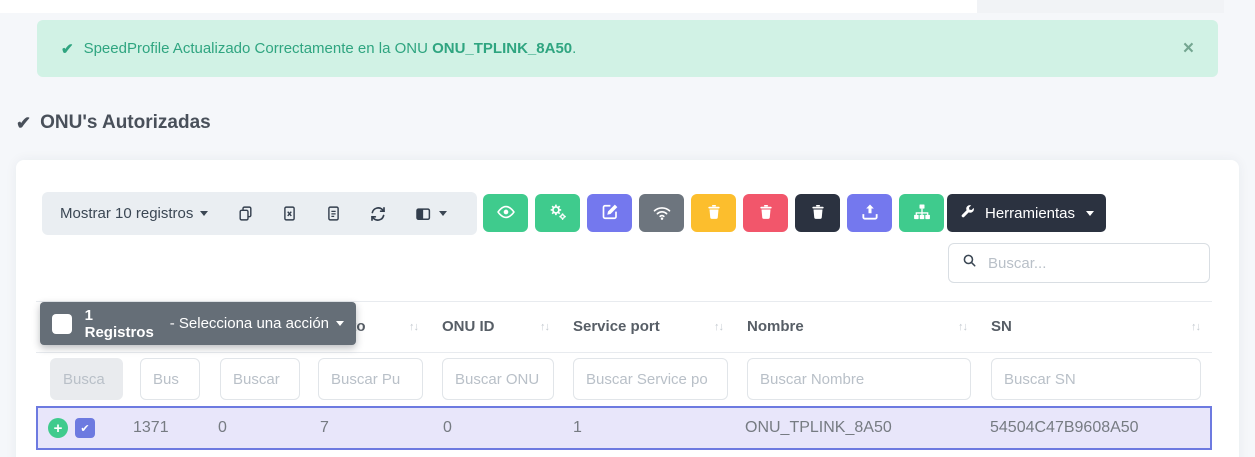 The height and width of the screenshot is (457, 1255). What do you see at coordinates (1096, 326) in the screenshot?
I see `column-header-sn: SN ↑↓` at bounding box center [1096, 326].